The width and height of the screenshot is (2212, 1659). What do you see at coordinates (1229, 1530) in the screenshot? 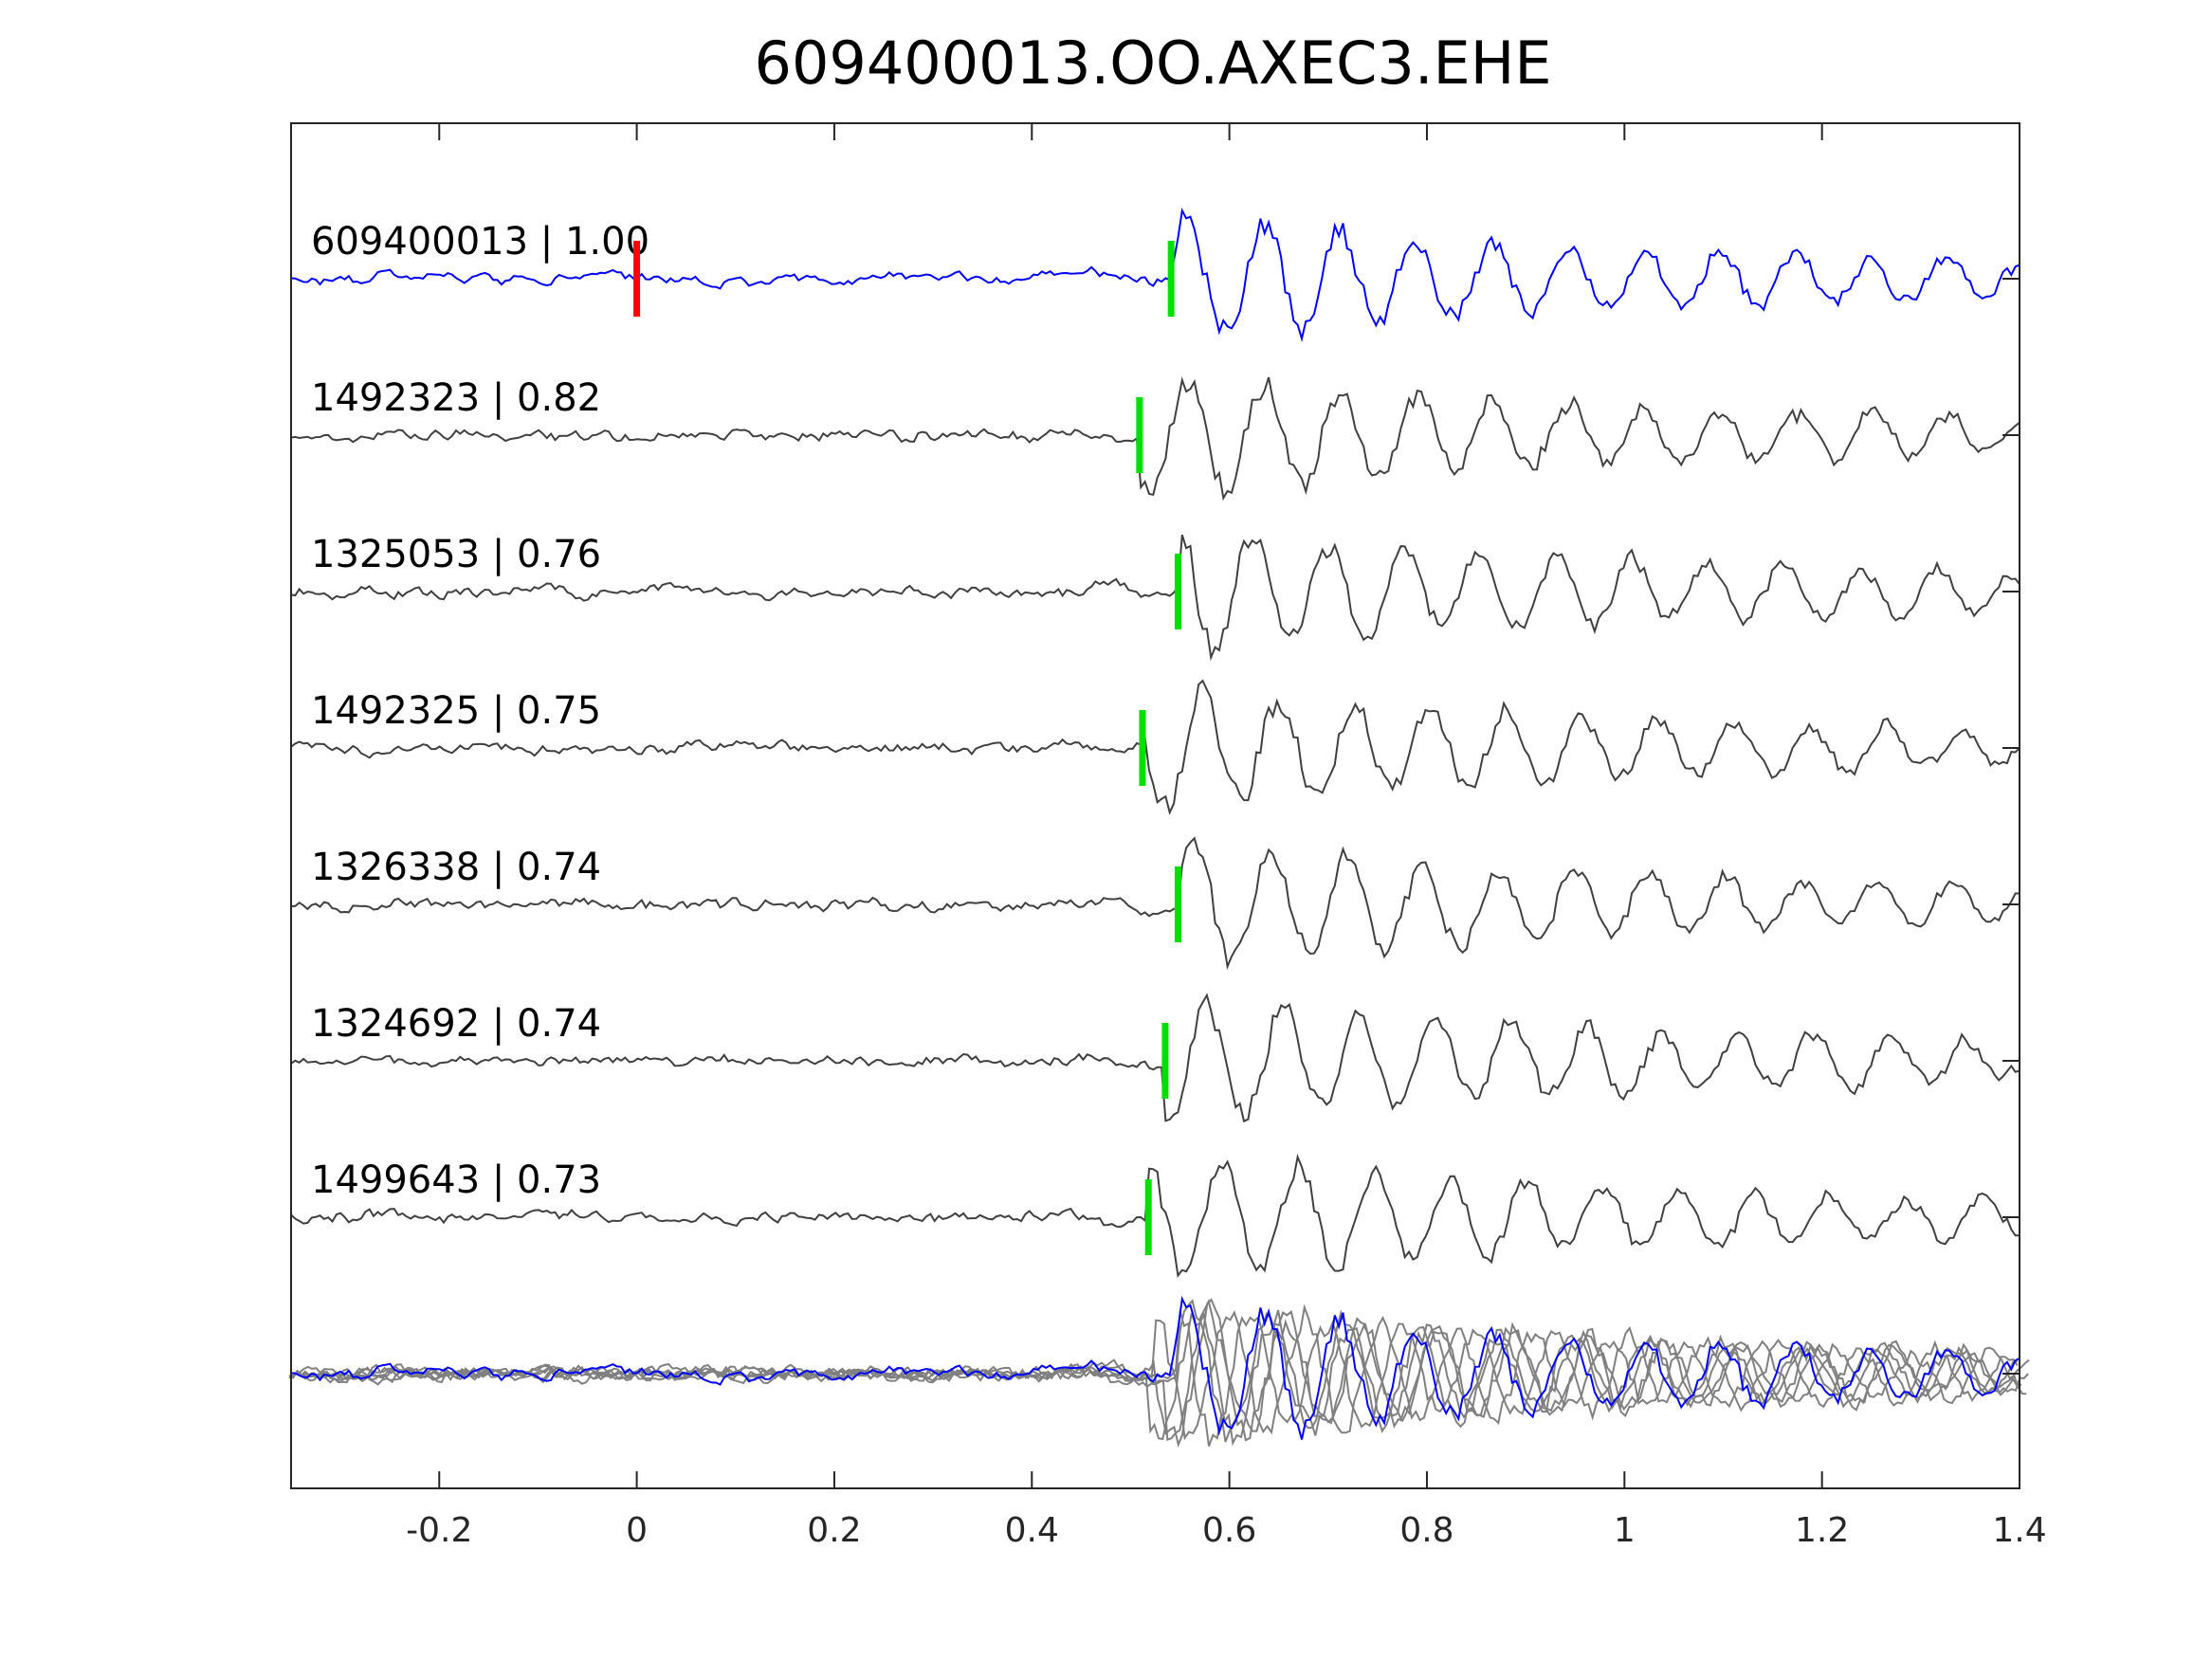
I see `x-tick-label: 0.6` at bounding box center [1229, 1530].